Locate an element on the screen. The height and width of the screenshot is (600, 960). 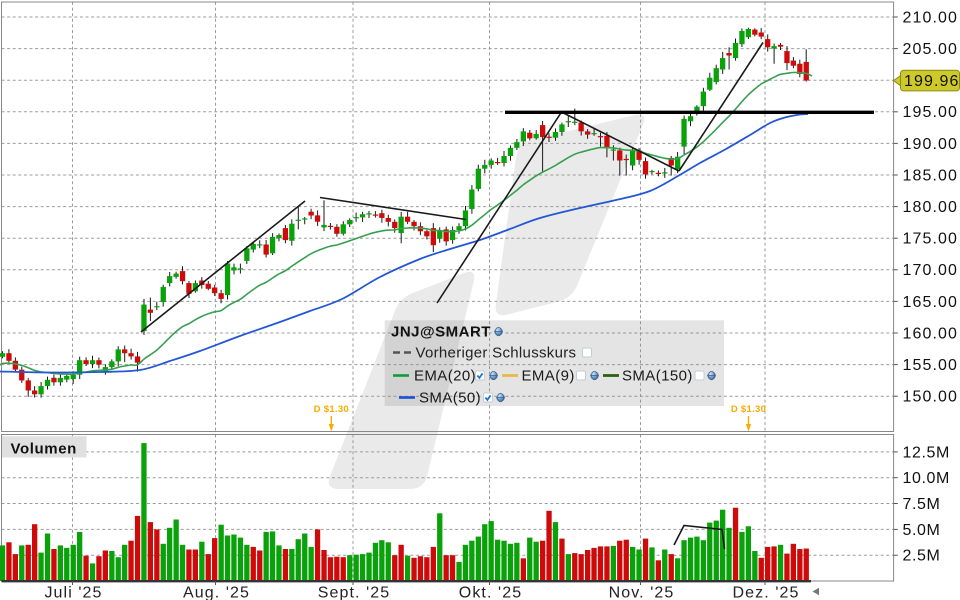
svg-text: 195.00 is located at coordinates (931, 112).